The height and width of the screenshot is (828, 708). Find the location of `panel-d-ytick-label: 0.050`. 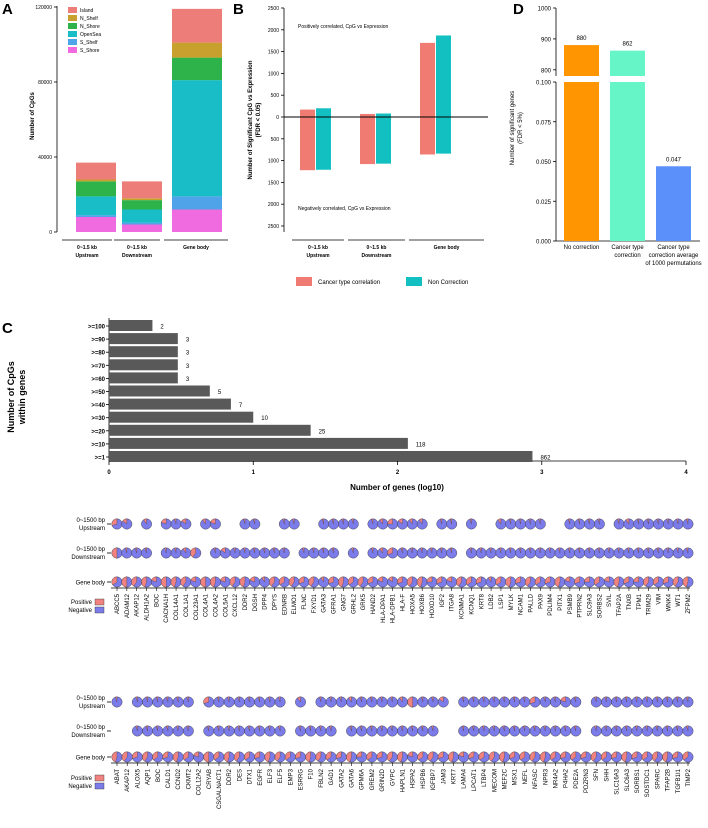

panel-d-ytick-label: 0.050 is located at coordinates (544, 163).